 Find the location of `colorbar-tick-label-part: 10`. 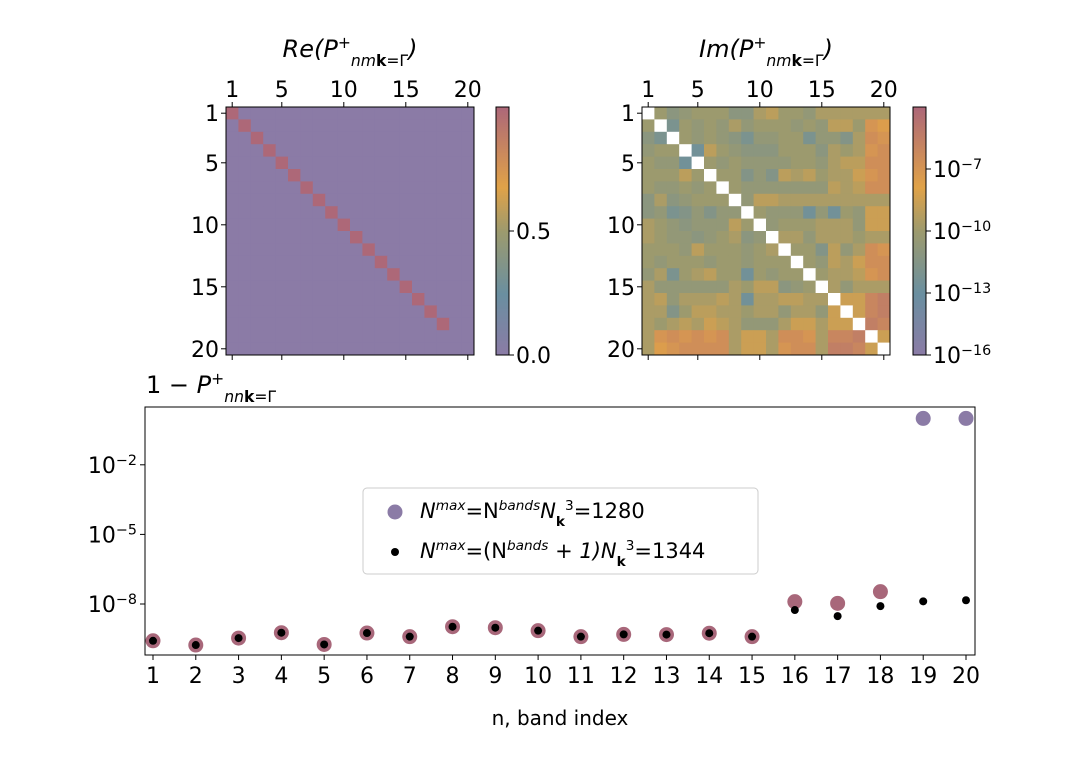

colorbar-tick-label-part: 10 is located at coordinates (947, 170).